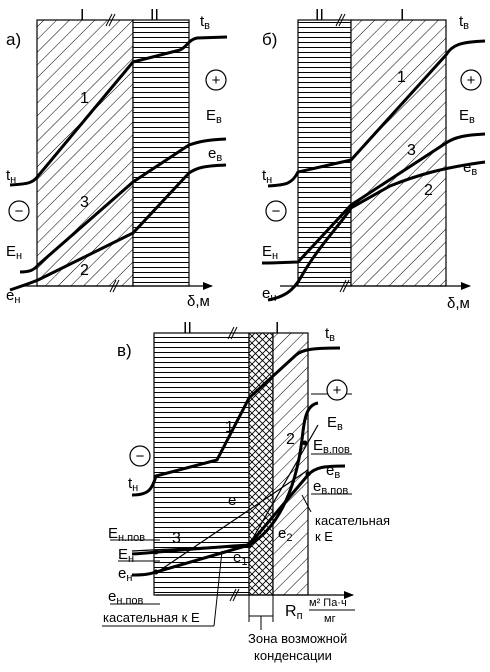  What do you see at coordinates (293, 655) in the screenshot?
I see `zone-label-2: конденсации` at bounding box center [293, 655].